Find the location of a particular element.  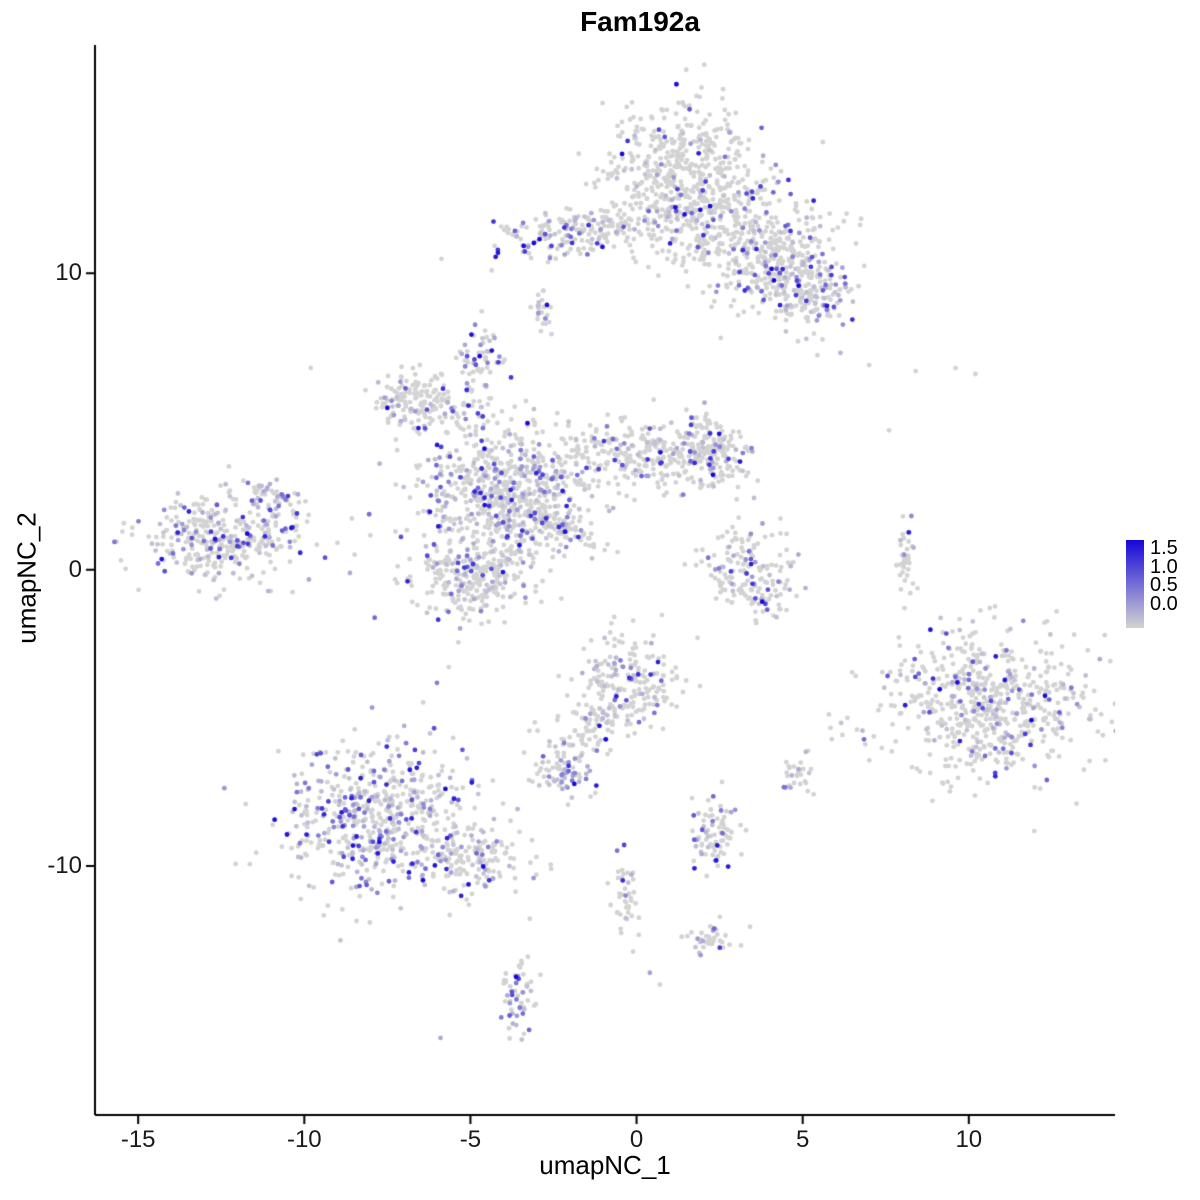

legend-tick-label: 0.0 is located at coordinates (1164, 603).